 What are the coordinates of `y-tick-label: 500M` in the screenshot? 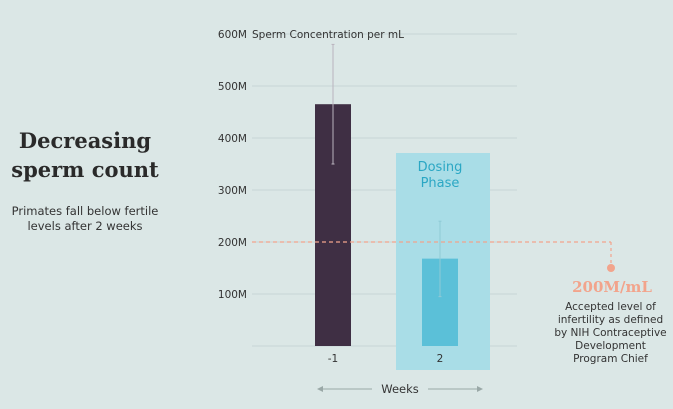 It's located at (232, 87).